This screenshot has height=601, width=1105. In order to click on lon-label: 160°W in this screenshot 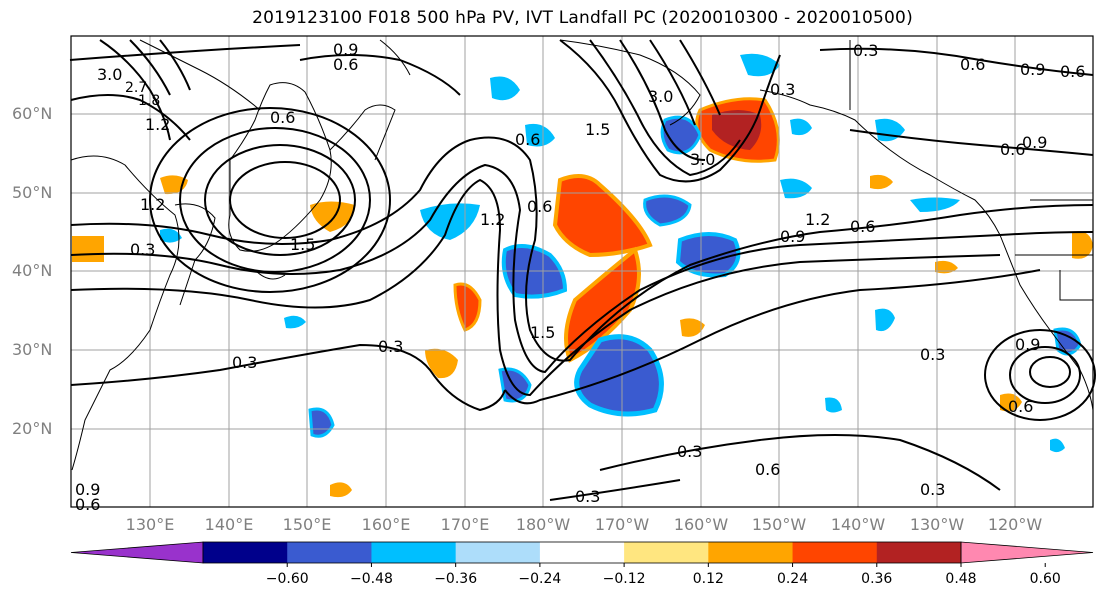, I will do `click(701, 524)`.